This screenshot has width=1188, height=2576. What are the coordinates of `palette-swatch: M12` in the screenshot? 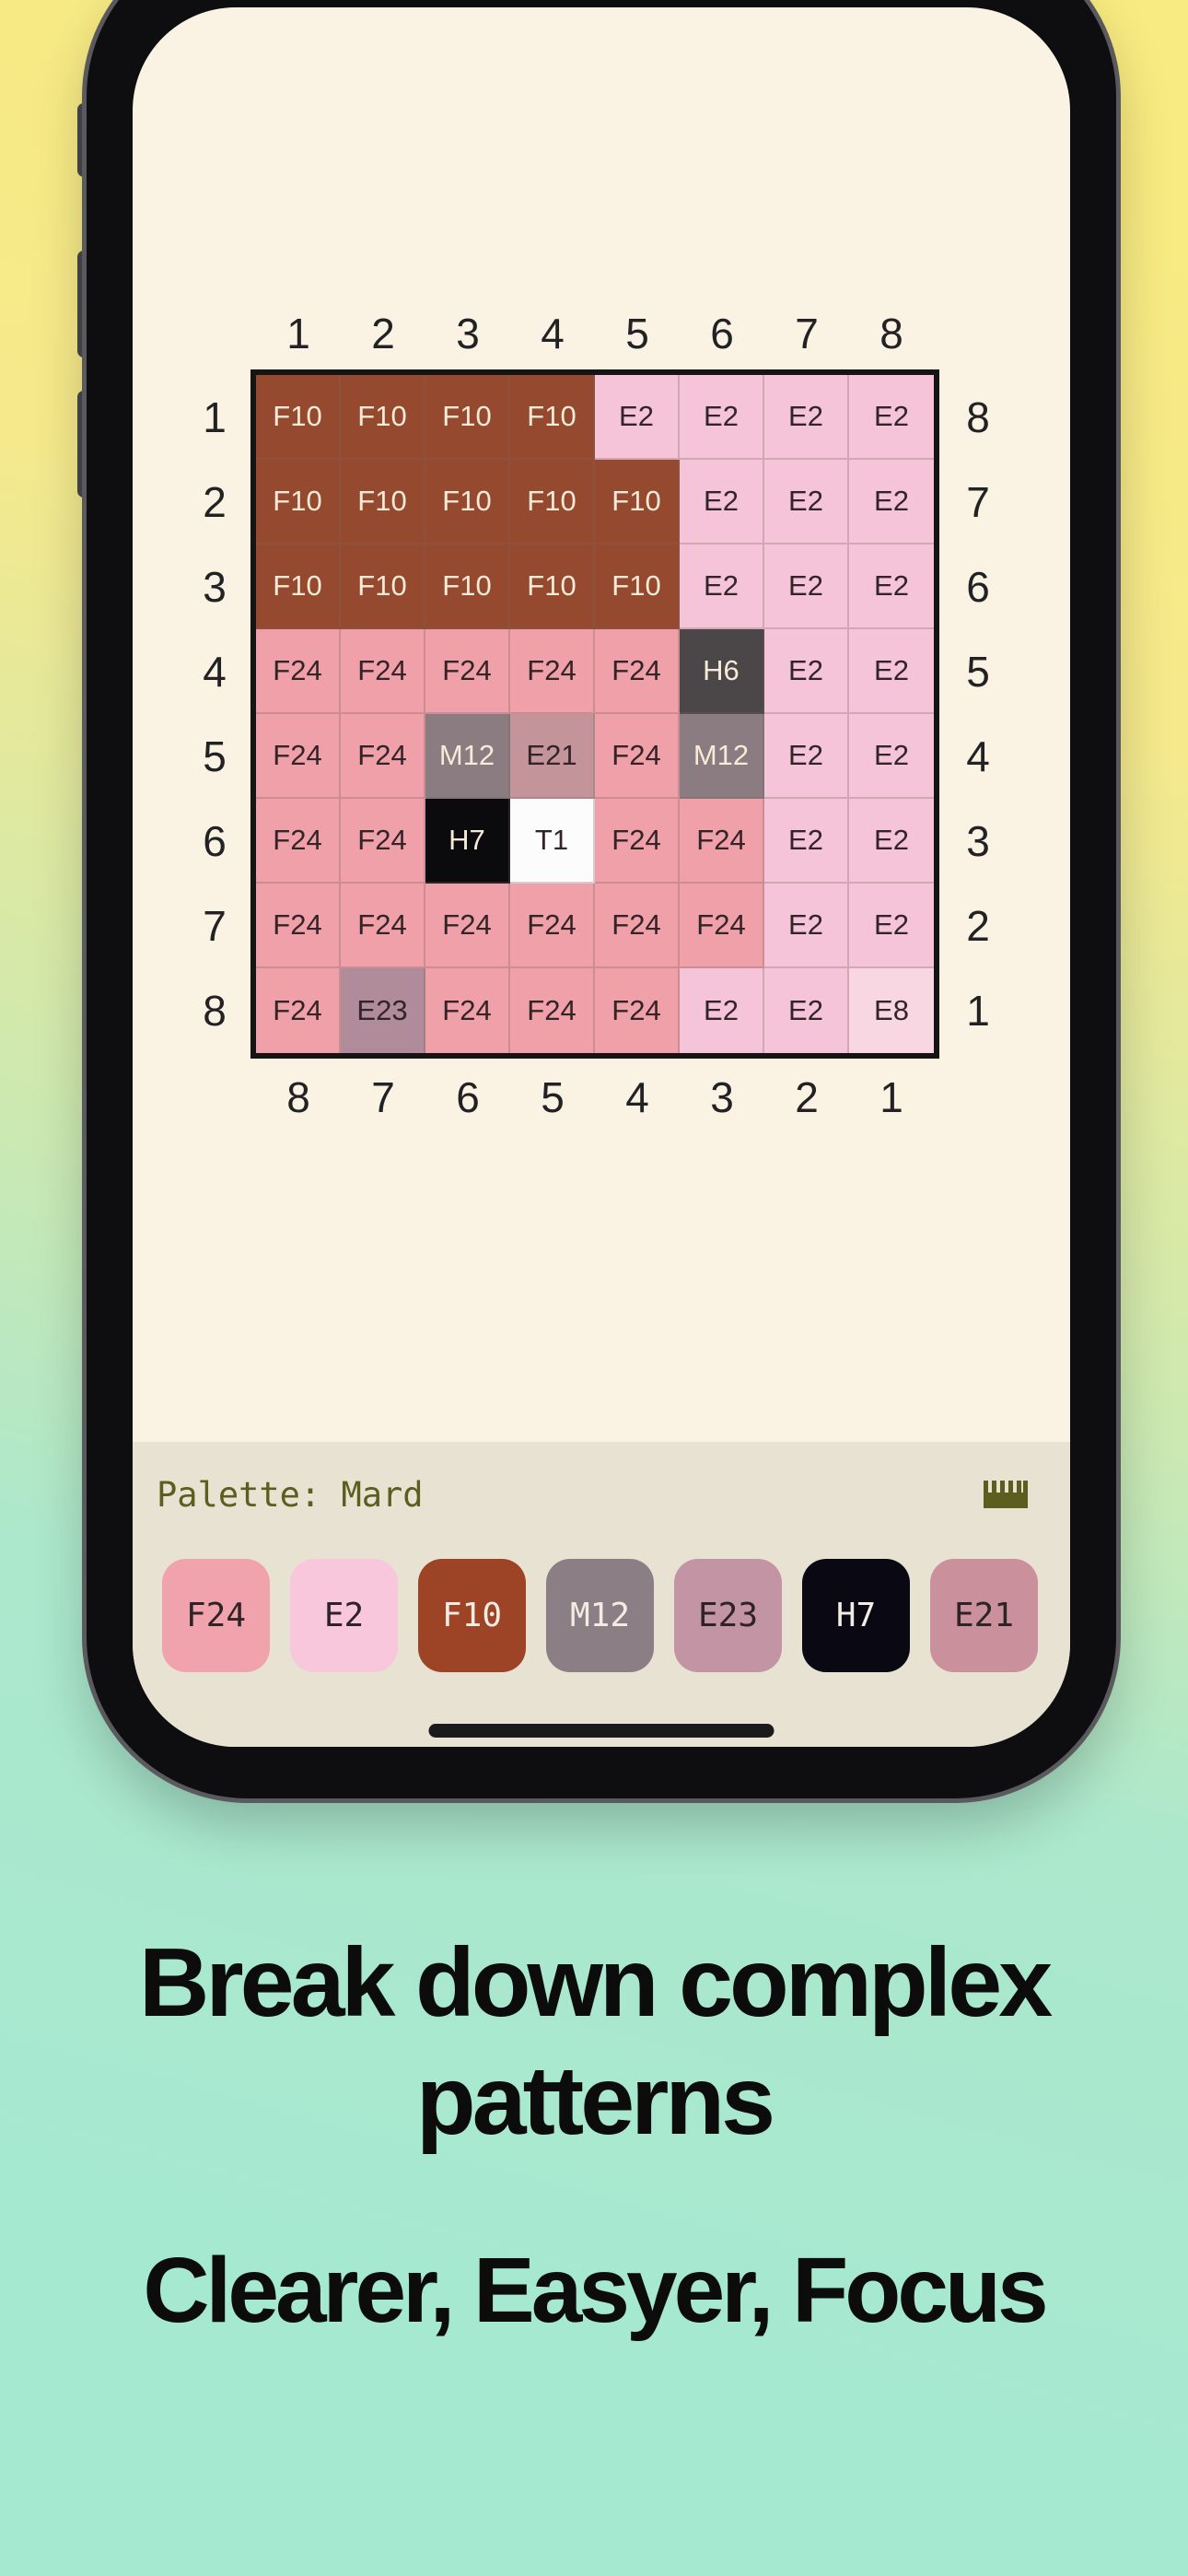 It's located at (600, 1615).